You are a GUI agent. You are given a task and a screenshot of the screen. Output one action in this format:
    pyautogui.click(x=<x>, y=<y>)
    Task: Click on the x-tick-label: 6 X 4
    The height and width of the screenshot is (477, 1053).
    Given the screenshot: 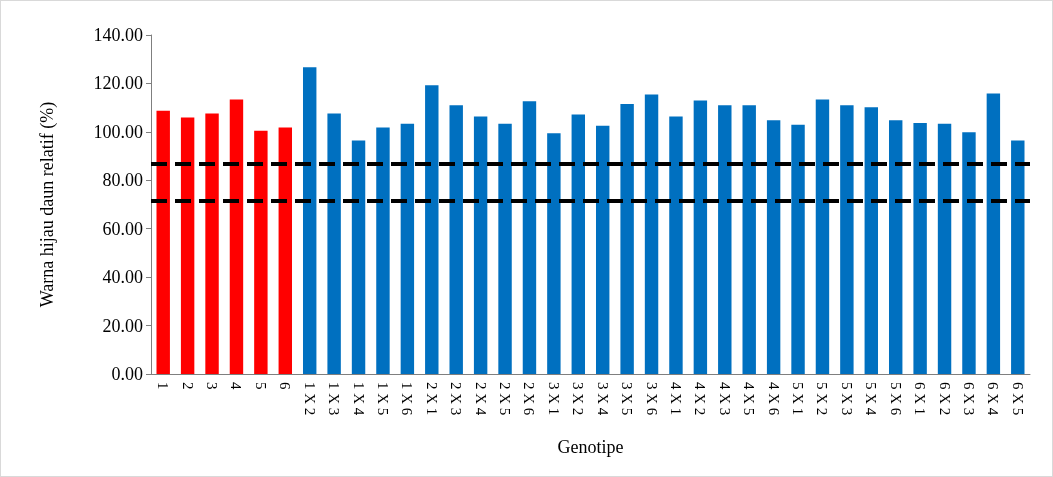 What is the action you would take?
    pyautogui.click(x=993, y=399)
    